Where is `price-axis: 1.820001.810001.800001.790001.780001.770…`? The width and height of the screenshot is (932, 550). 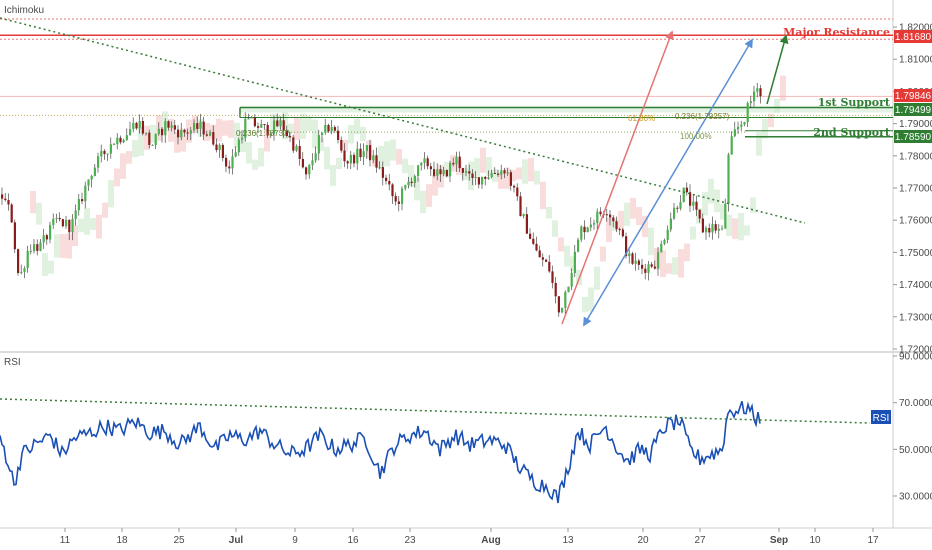 price-axis: 1.820001.810001.800001.790001.780001.770… is located at coordinates (912, 189).